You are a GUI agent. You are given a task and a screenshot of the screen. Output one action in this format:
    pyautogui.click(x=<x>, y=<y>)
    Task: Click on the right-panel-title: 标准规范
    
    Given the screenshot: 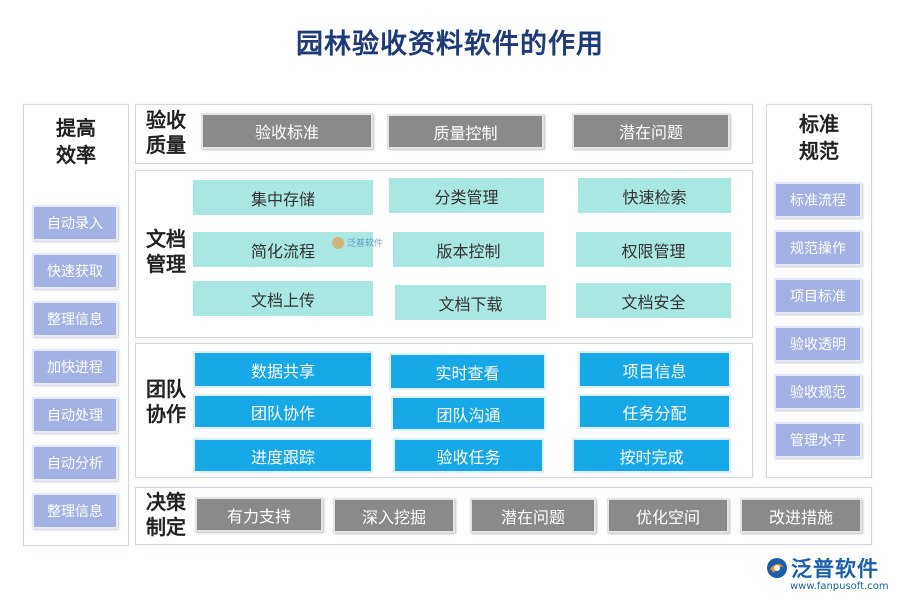 What is the action you would take?
    pyautogui.click(x=819, y=137)
    